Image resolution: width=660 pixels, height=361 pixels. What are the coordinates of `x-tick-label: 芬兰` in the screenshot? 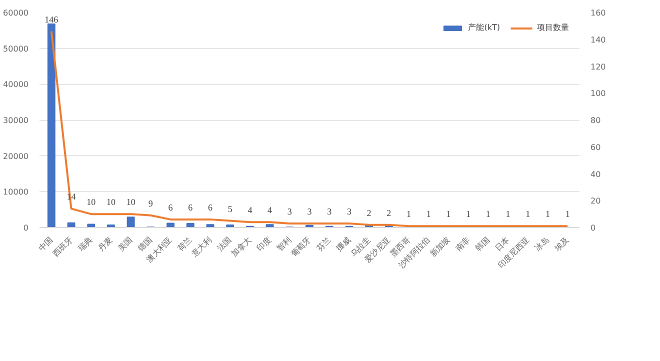 It's located at (323, 244).